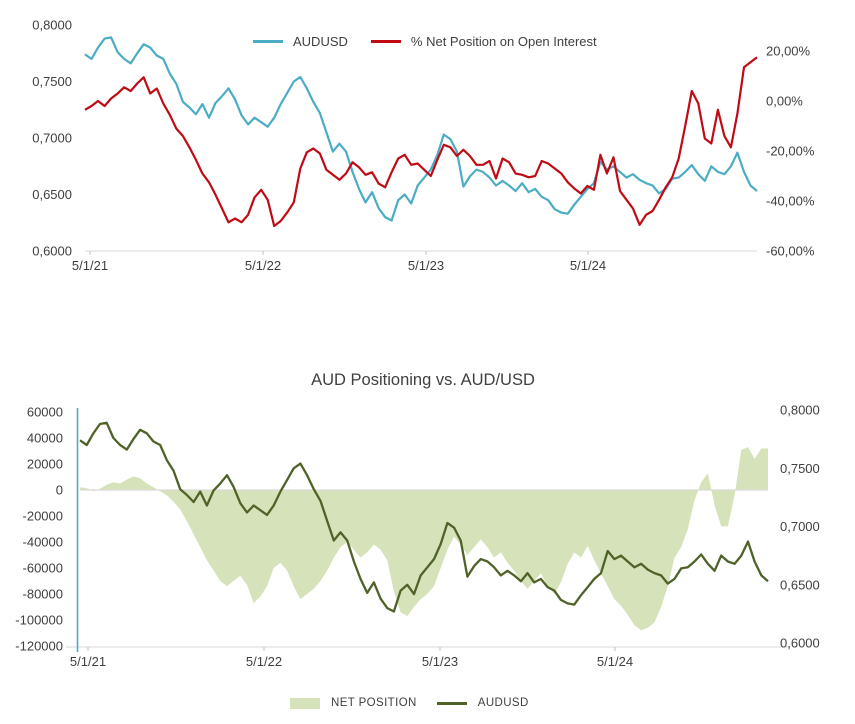 Image resolution: width=855 pixels, height=724 pixels. What do you see at coordinates (788, 51) in the screenshot?
I see `top-right-axis-label: 20,00%` at bounding box center [788, 51].